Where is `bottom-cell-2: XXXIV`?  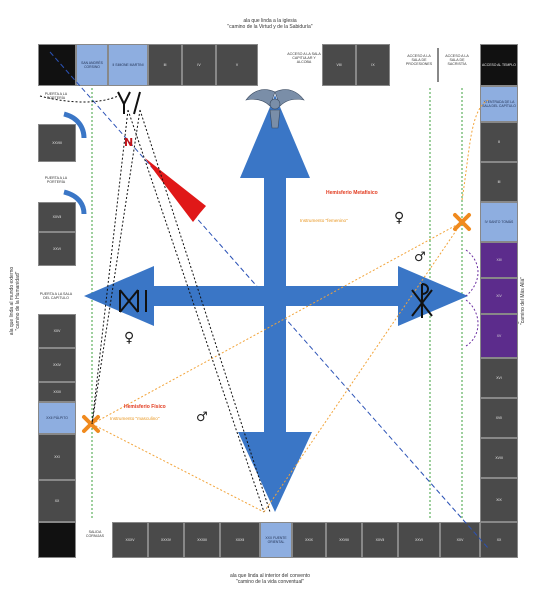 bottom-cell-2: XXXIV is located at coordinates (166, 540).